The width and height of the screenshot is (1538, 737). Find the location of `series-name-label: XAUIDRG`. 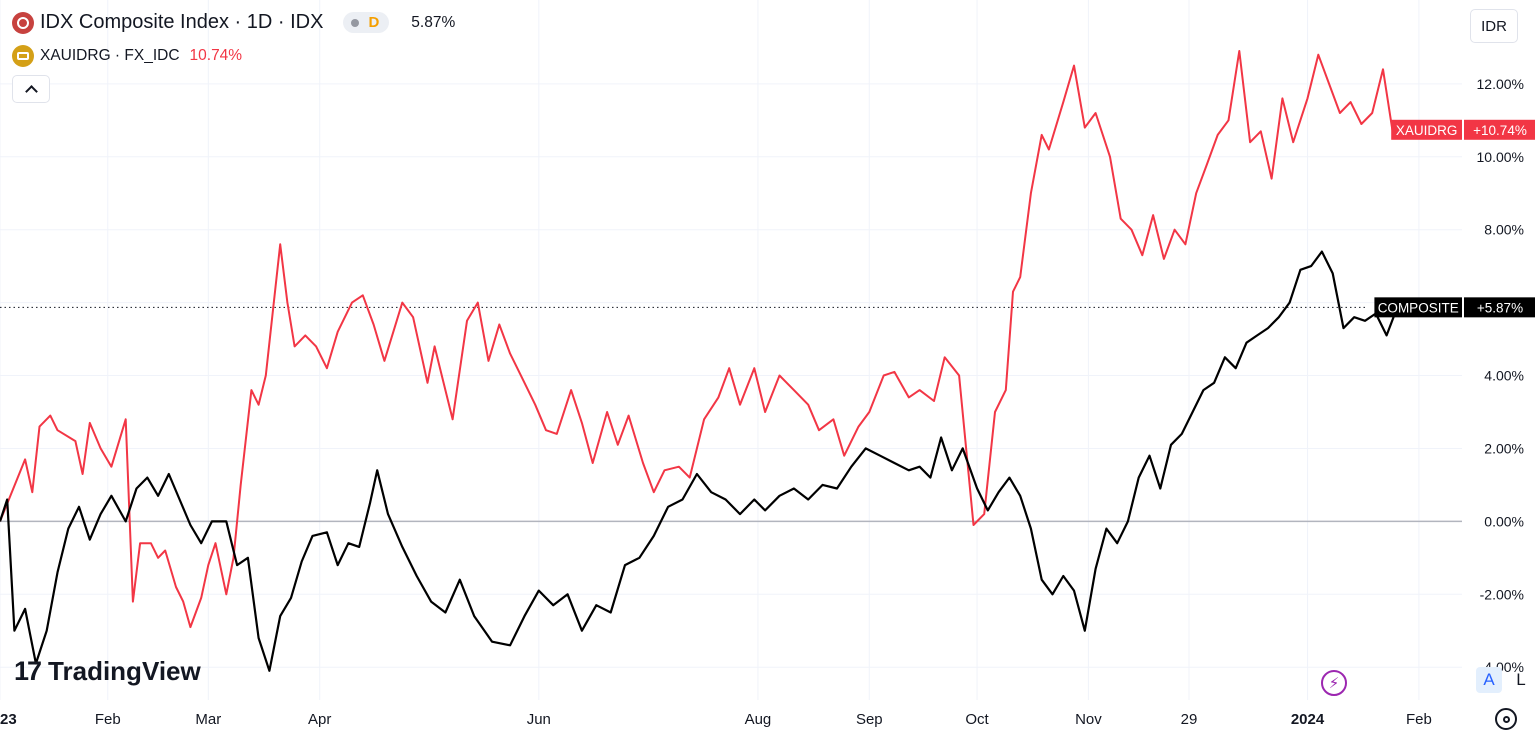

series-name-label: XAUIDRG is located at coordinates (1427, 130).